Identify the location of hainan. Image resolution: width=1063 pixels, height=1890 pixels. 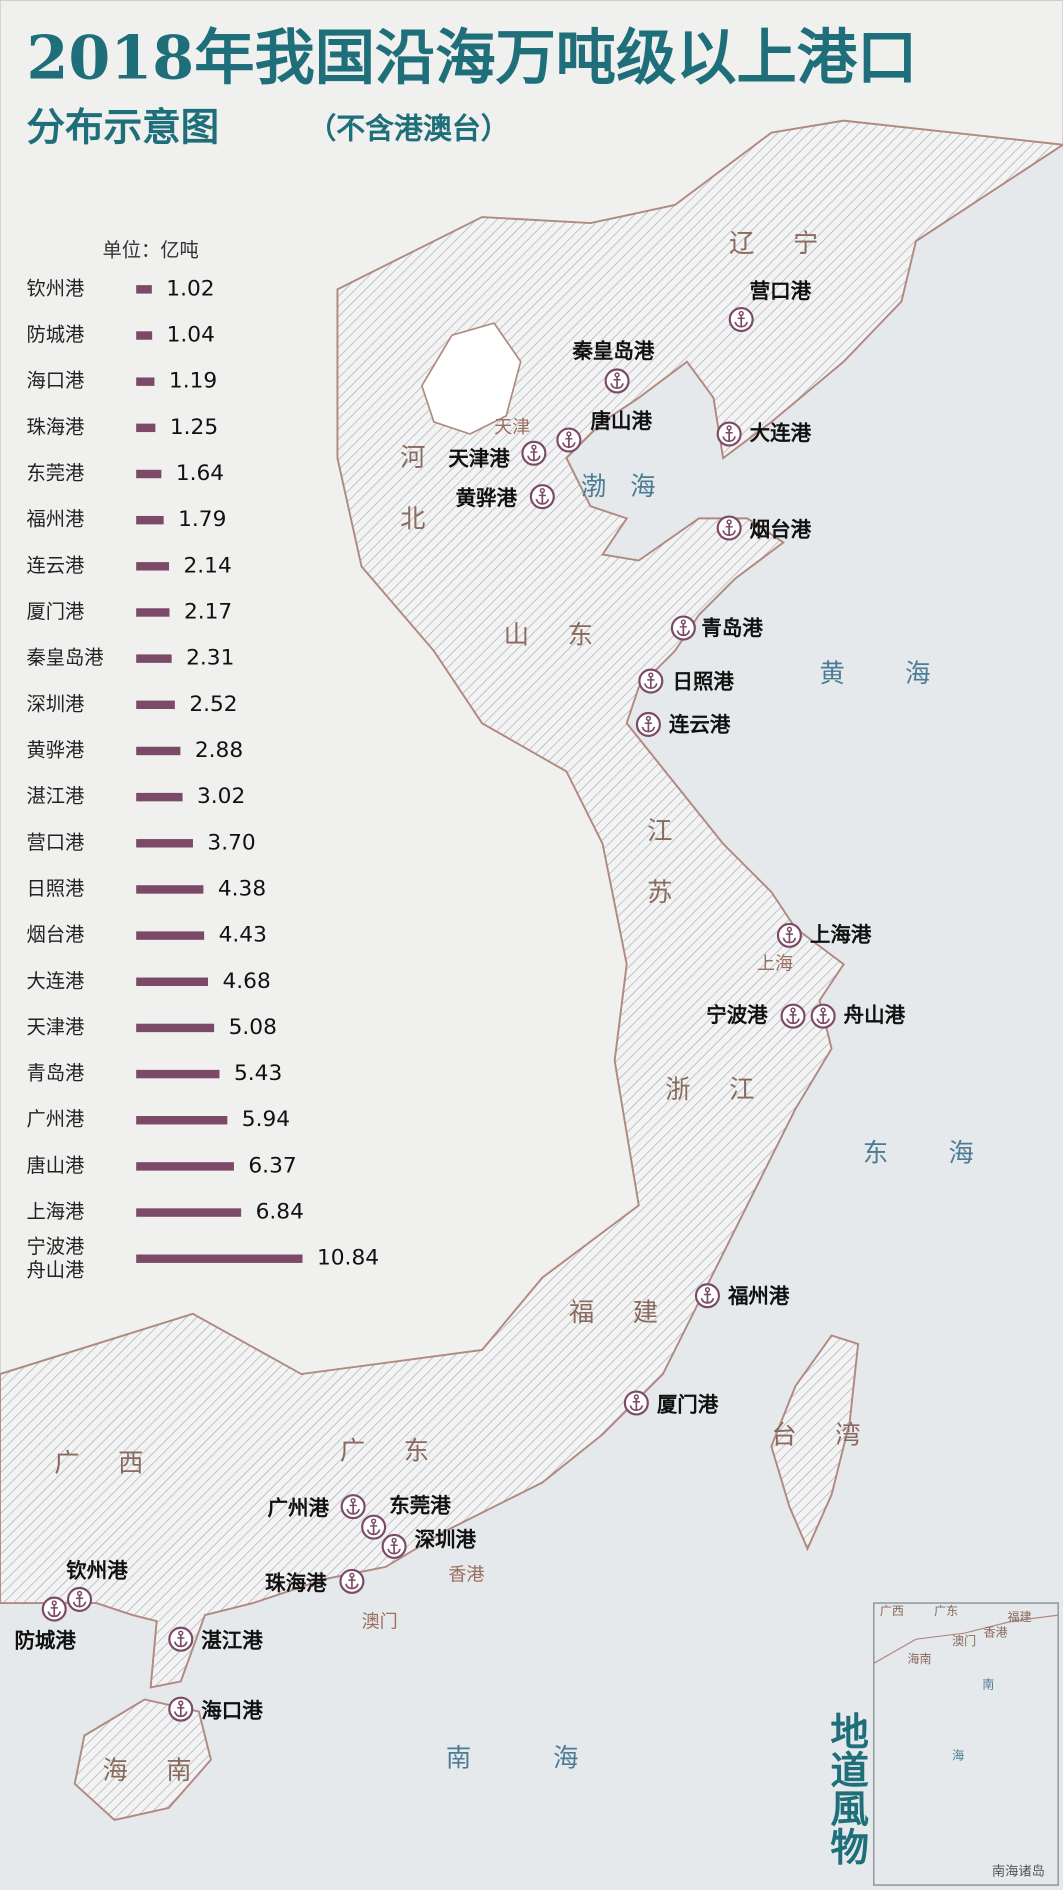
(142, 1760).